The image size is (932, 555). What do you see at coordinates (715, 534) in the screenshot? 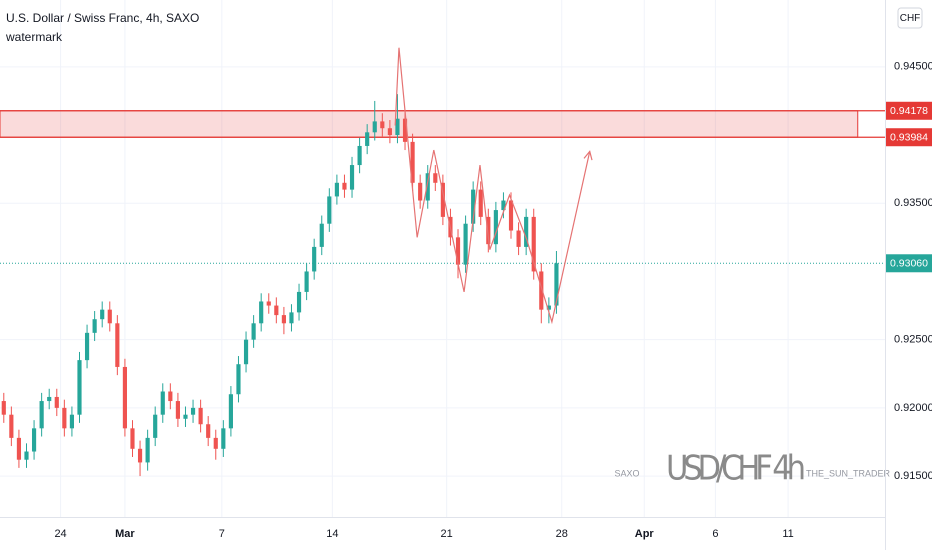
I see `x-tick-label: 6` at bounding box center [715, 534].